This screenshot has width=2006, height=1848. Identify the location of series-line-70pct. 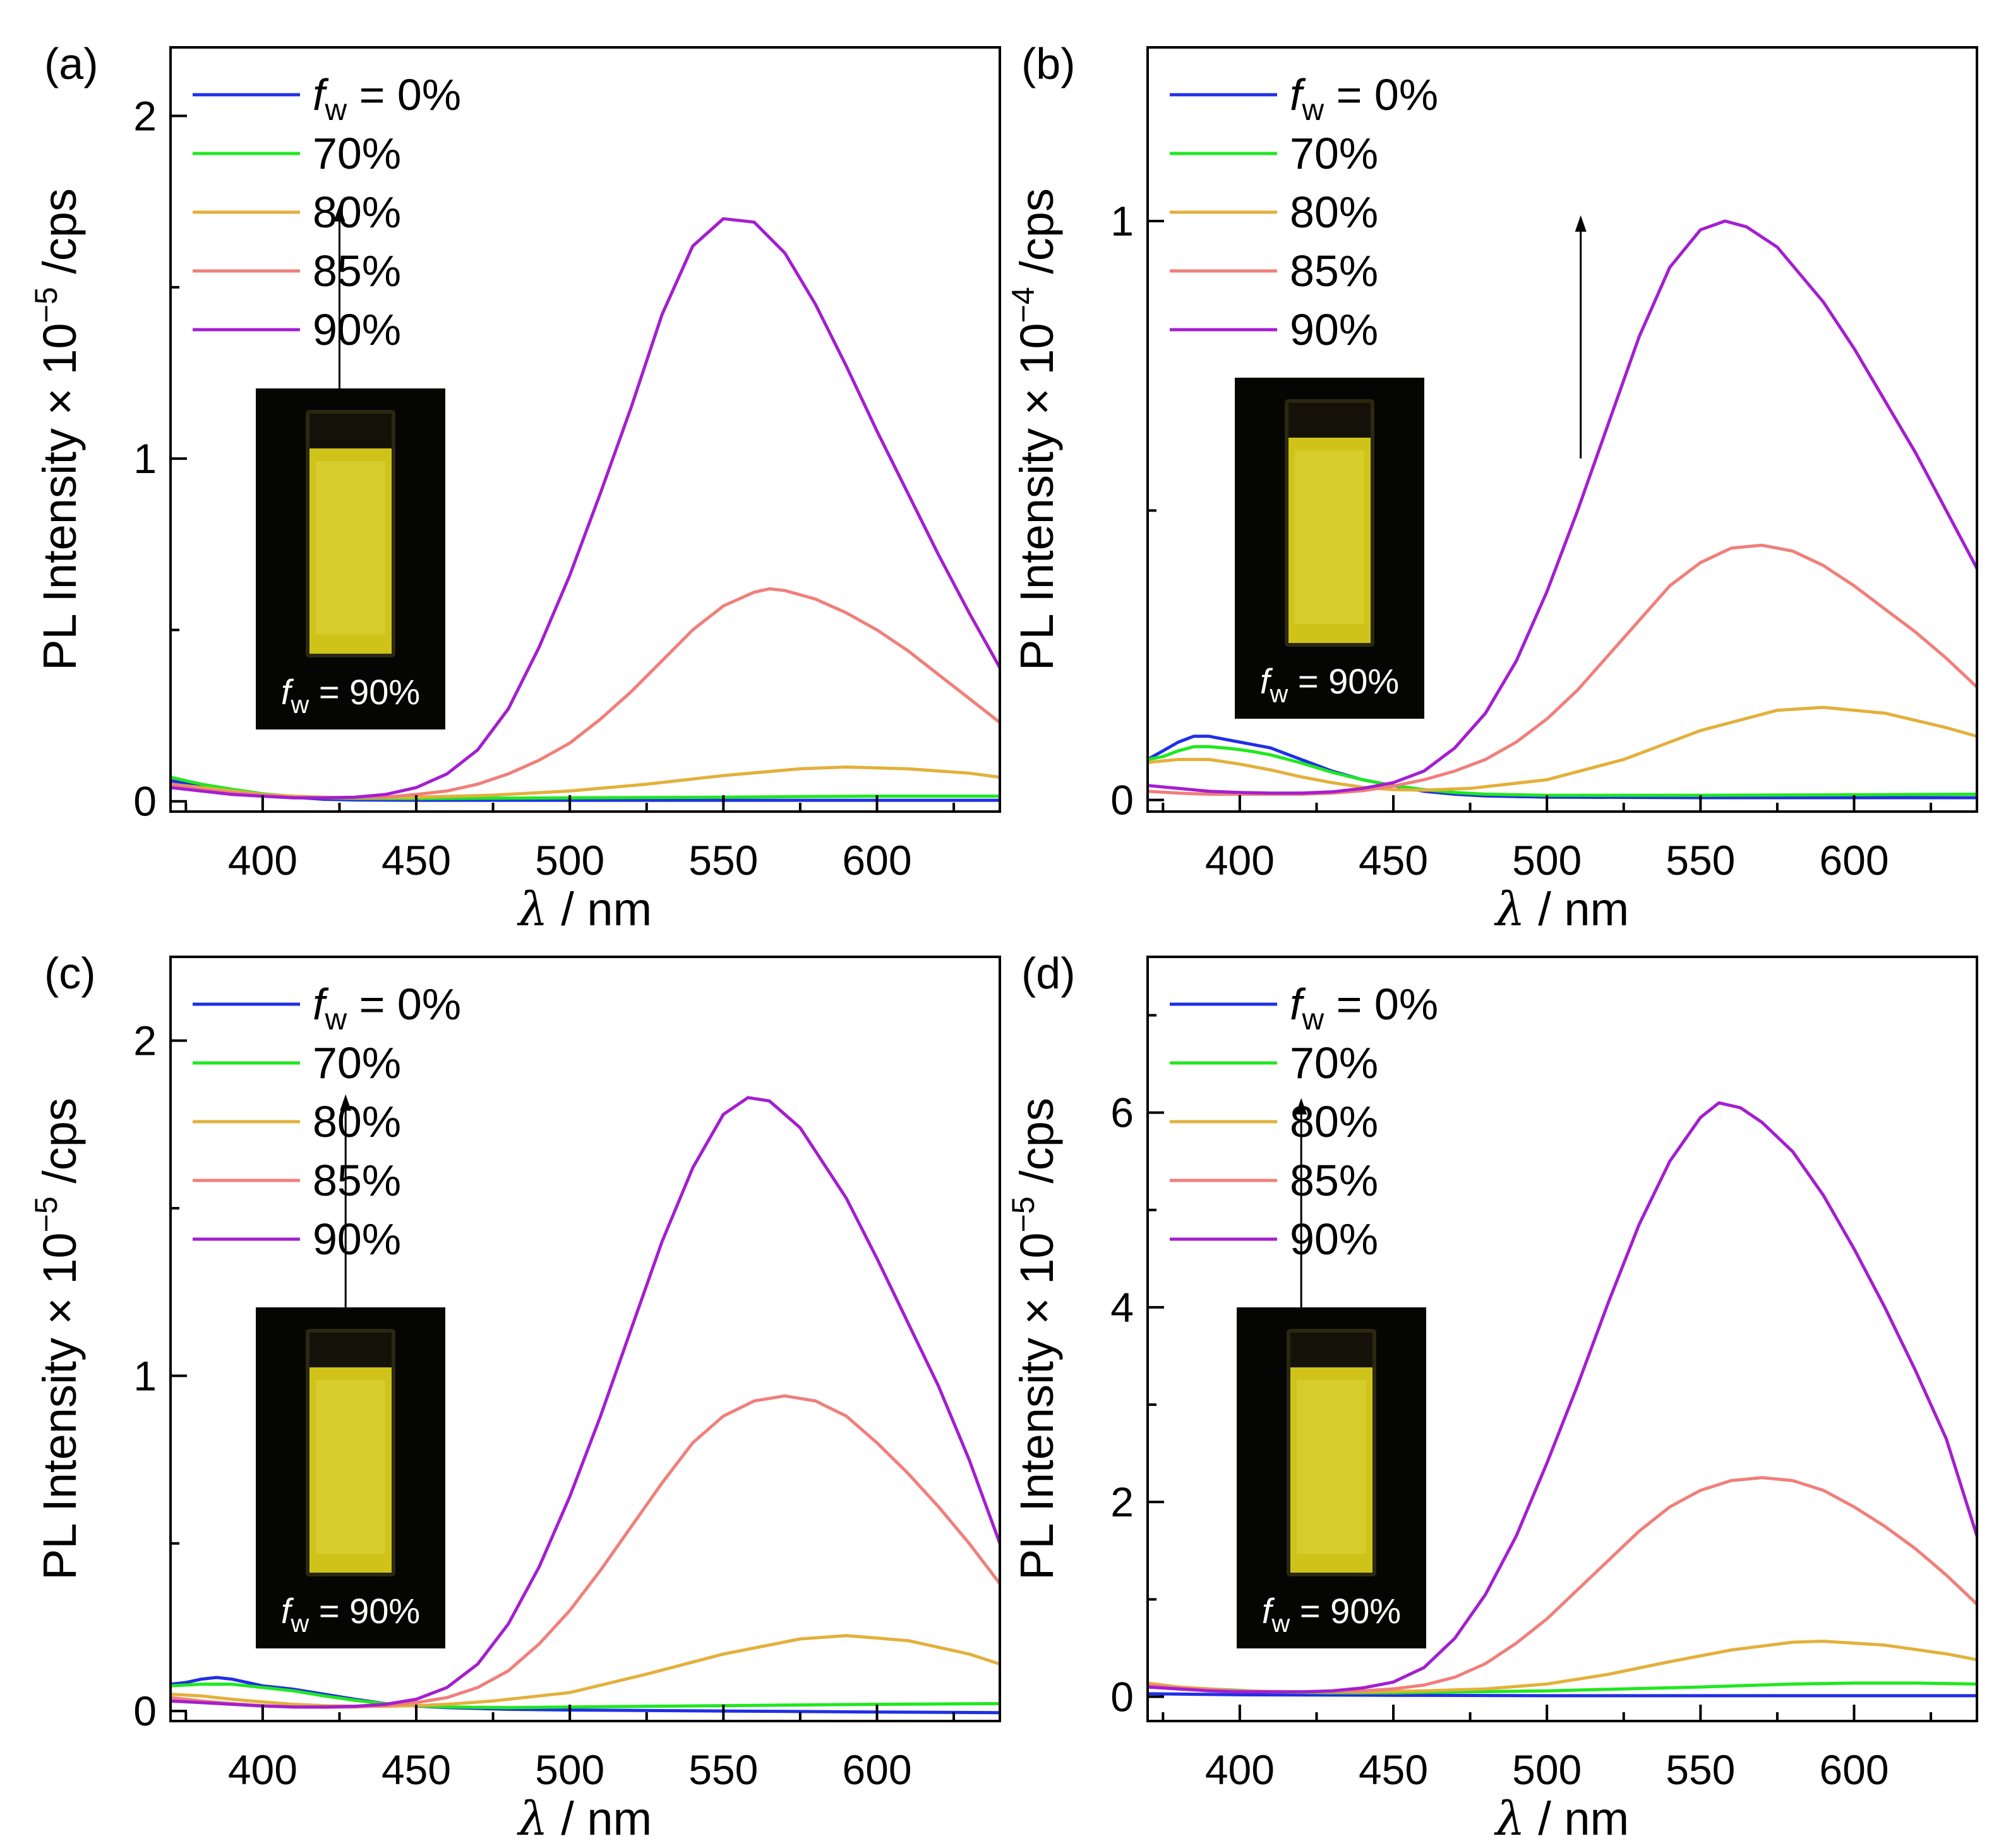
(1562, 771).